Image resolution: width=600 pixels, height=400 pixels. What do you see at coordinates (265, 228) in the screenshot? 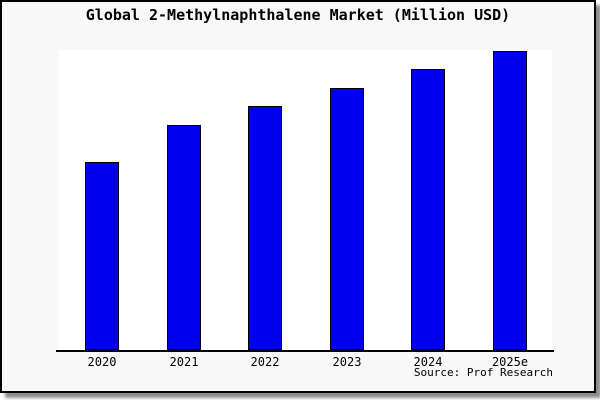
I see `bar-2022` at bounding box center [265, 228].